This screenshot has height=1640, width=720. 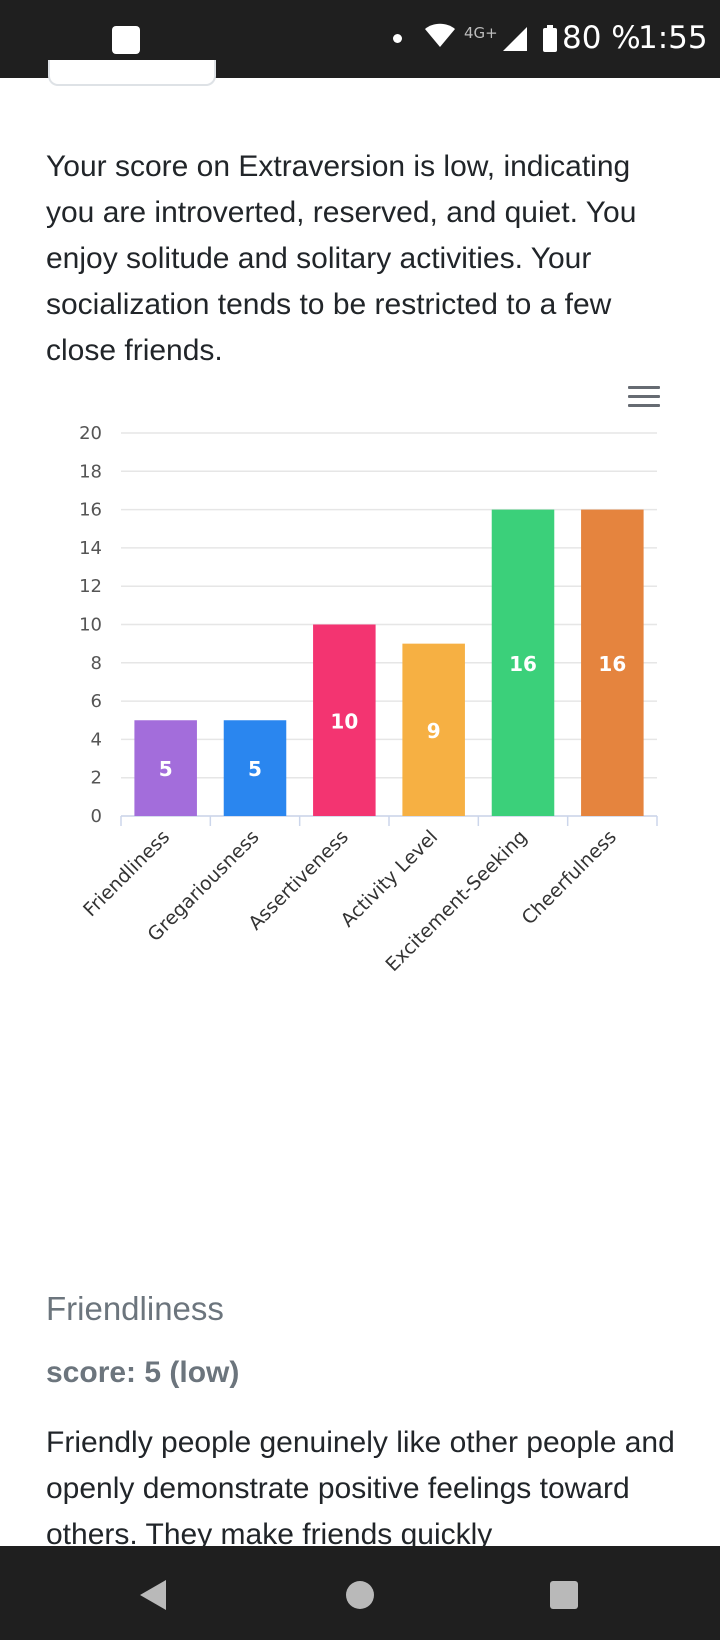 I want to click on bar-gregariousness, so click(x=255, y=768).